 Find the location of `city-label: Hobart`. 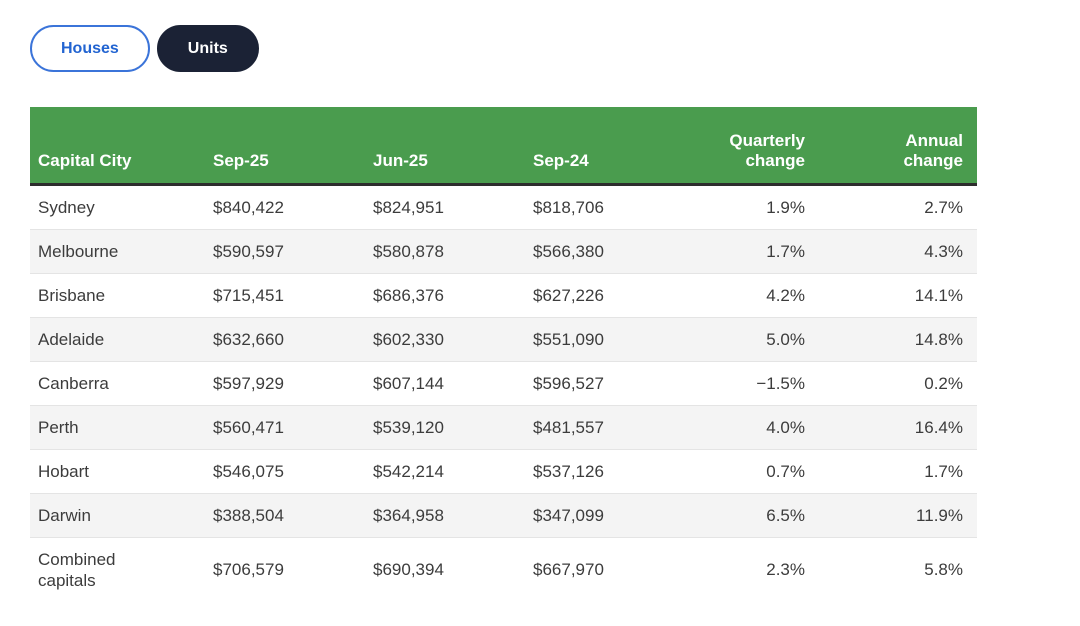

city-label: Hobart is located at coordinates (64, 471).